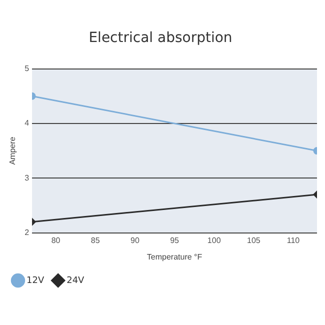 The image size is (325, 325). What do you see at coordinates (27, 233) in the screenshot?
I see `y-tick-label: 2` at bounding box center [27, 233].